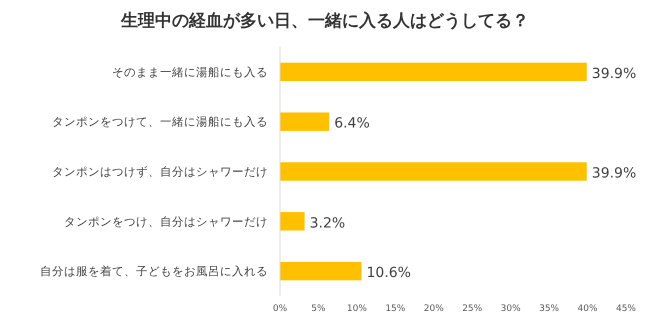  What do you see at coordinates (395, 309) in the screenshot?
I see `x-tick-label: 15%` at bounding box center [395, 309].